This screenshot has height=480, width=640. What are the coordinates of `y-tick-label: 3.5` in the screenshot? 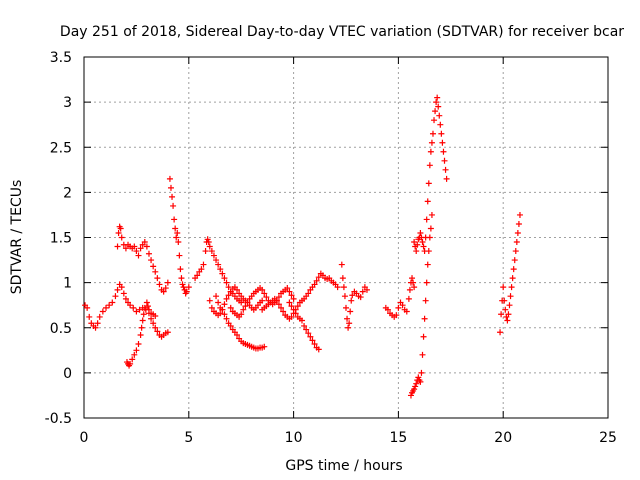 It's located at (61, 58).